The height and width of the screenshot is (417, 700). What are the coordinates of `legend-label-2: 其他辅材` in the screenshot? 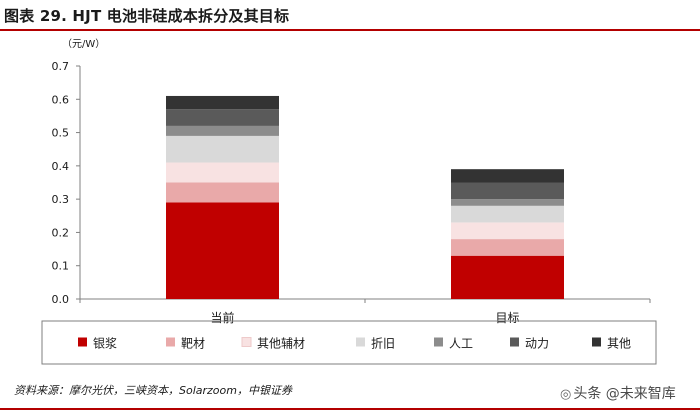 It's located at (281, 344).